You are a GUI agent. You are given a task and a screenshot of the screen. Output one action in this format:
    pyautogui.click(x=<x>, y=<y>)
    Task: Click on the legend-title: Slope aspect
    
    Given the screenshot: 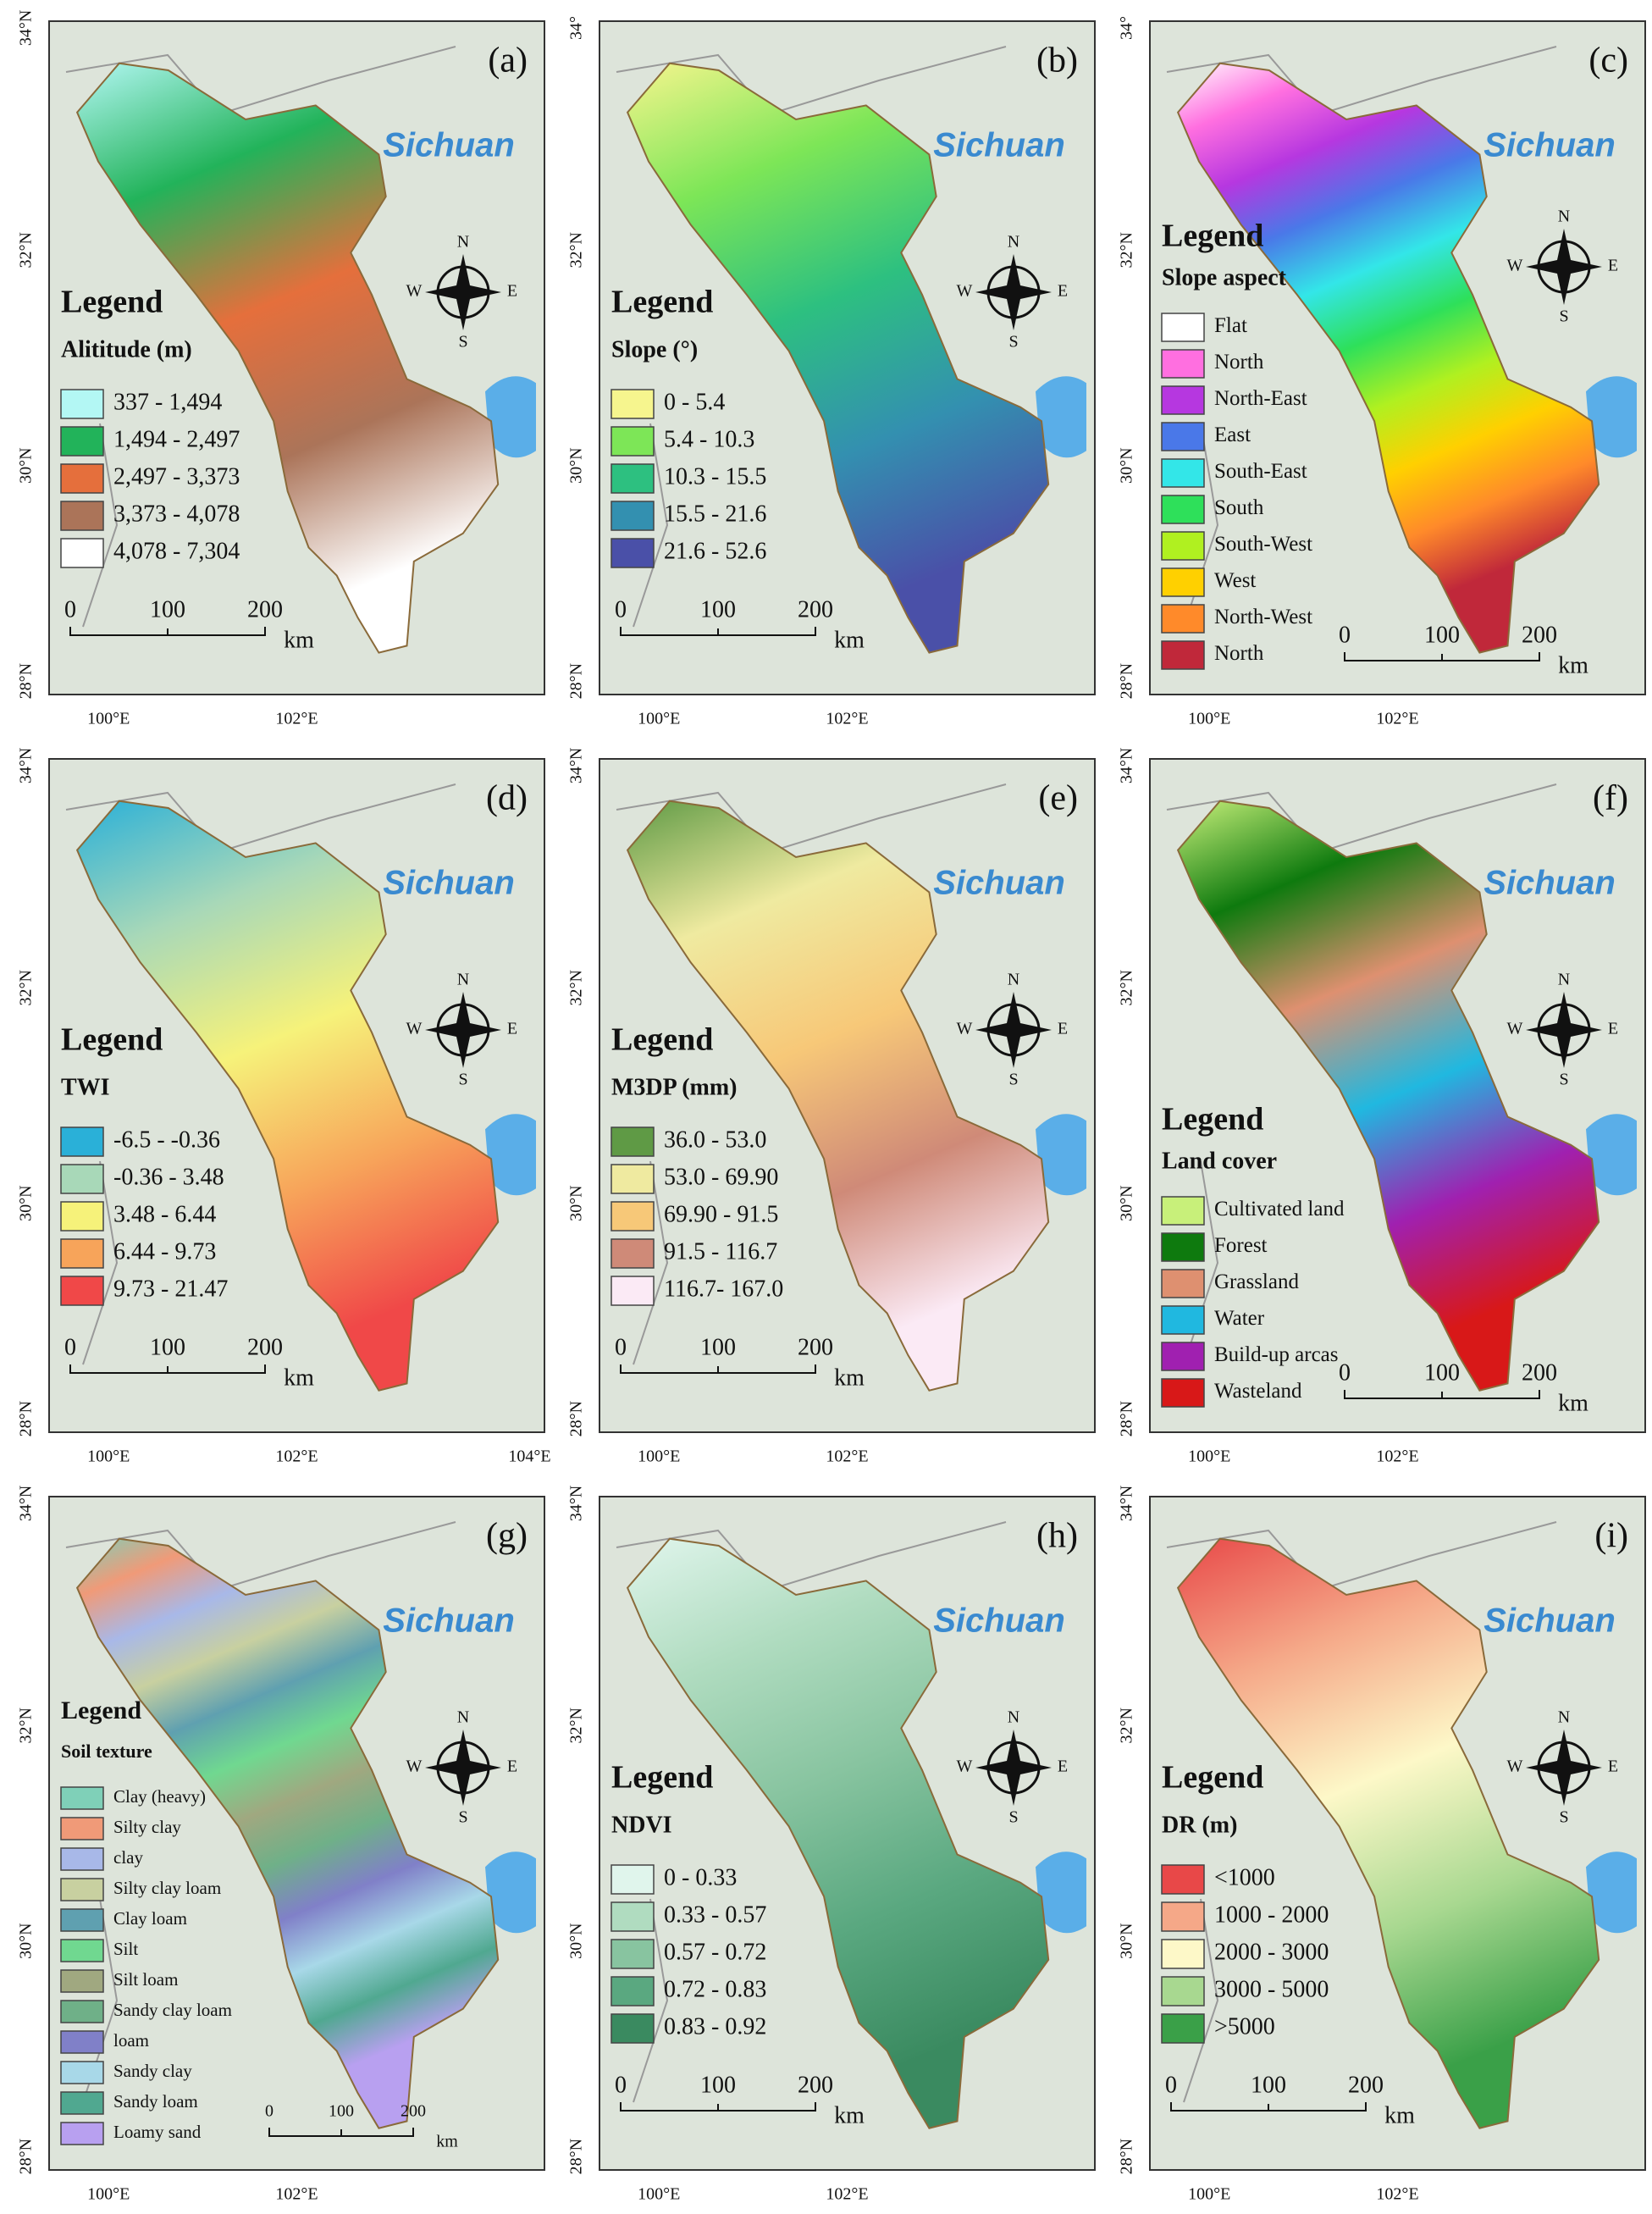 What is the action you would take?
    pyautogui.click(x=1224, y=277)
    